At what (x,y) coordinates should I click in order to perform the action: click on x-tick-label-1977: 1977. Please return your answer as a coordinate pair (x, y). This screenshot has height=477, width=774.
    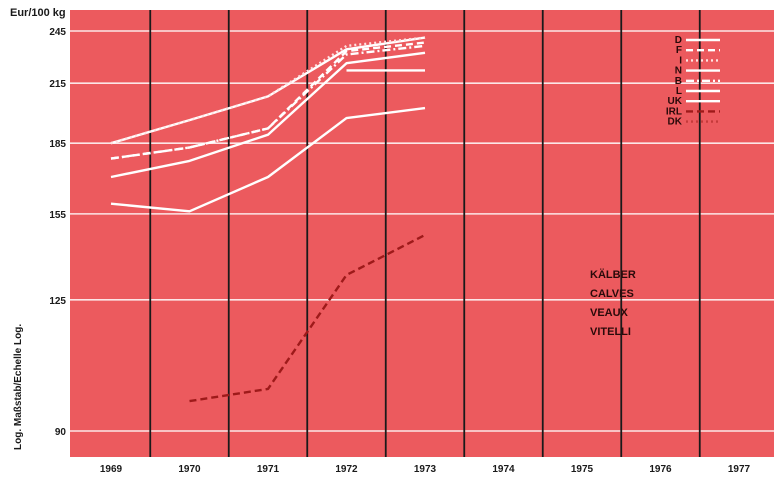
    Looking at the image, I should click on (739, 469).